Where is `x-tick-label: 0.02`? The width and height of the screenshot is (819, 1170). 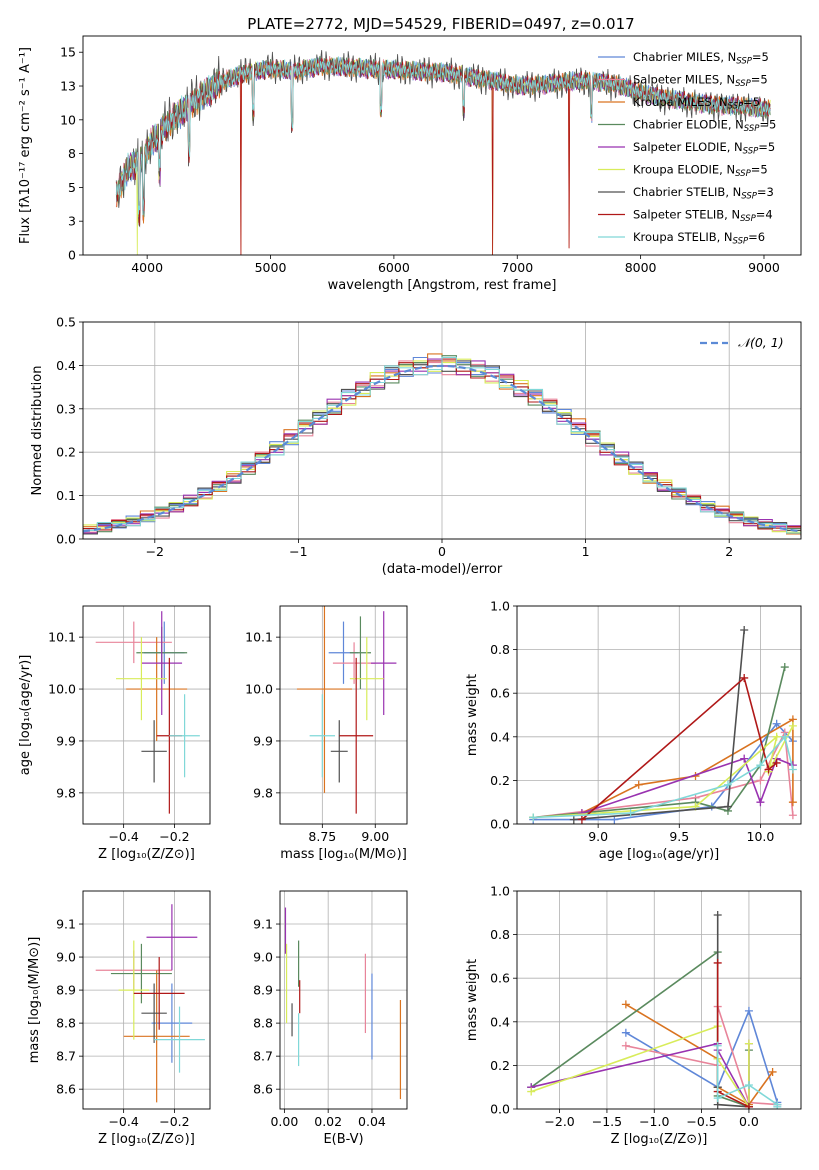 x-tick-label: 0.02 is located at coordinates (328, 1121).